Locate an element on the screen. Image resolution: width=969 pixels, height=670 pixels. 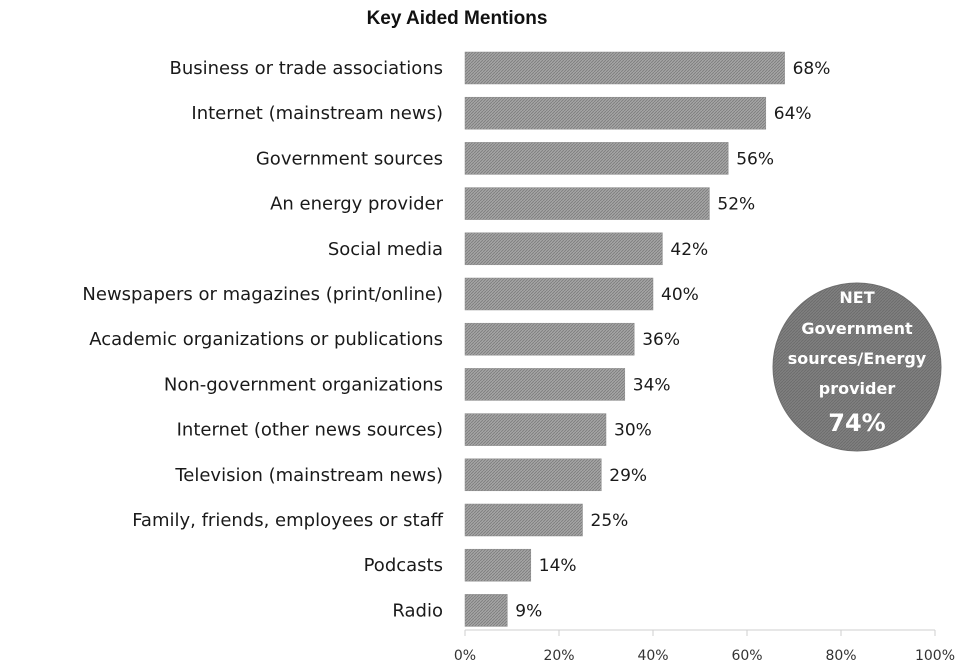
x-tick-label: 100% is located at coordinates (935, 656).